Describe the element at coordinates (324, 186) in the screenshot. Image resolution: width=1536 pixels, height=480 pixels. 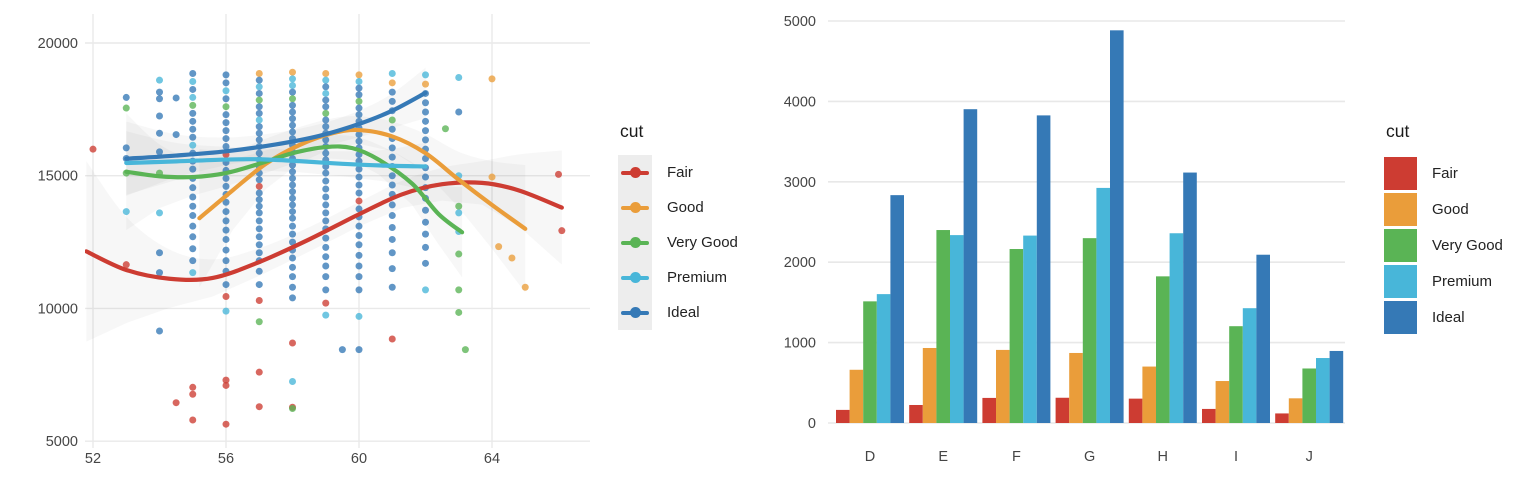
I see `smooth-lines` at that location.